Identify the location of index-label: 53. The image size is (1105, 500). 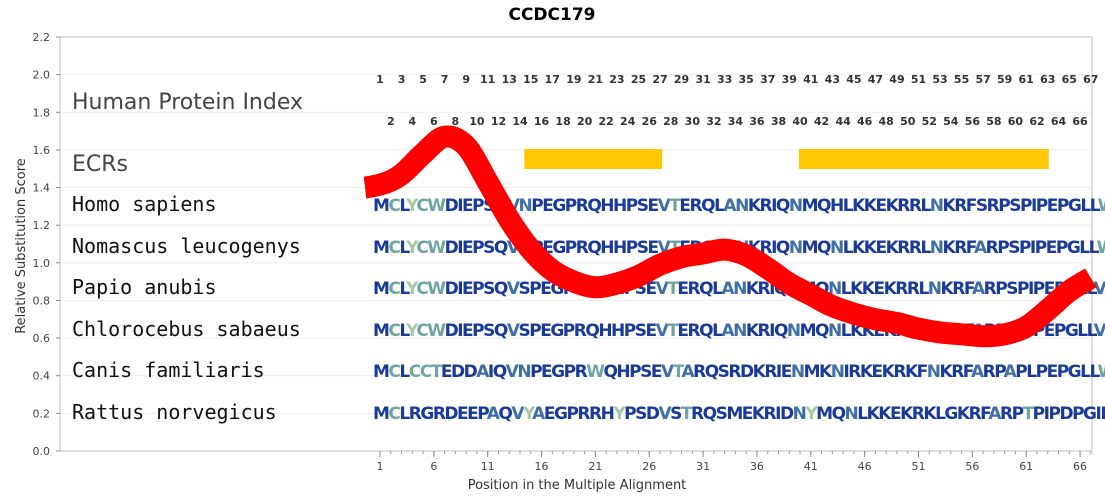
(939, 79).